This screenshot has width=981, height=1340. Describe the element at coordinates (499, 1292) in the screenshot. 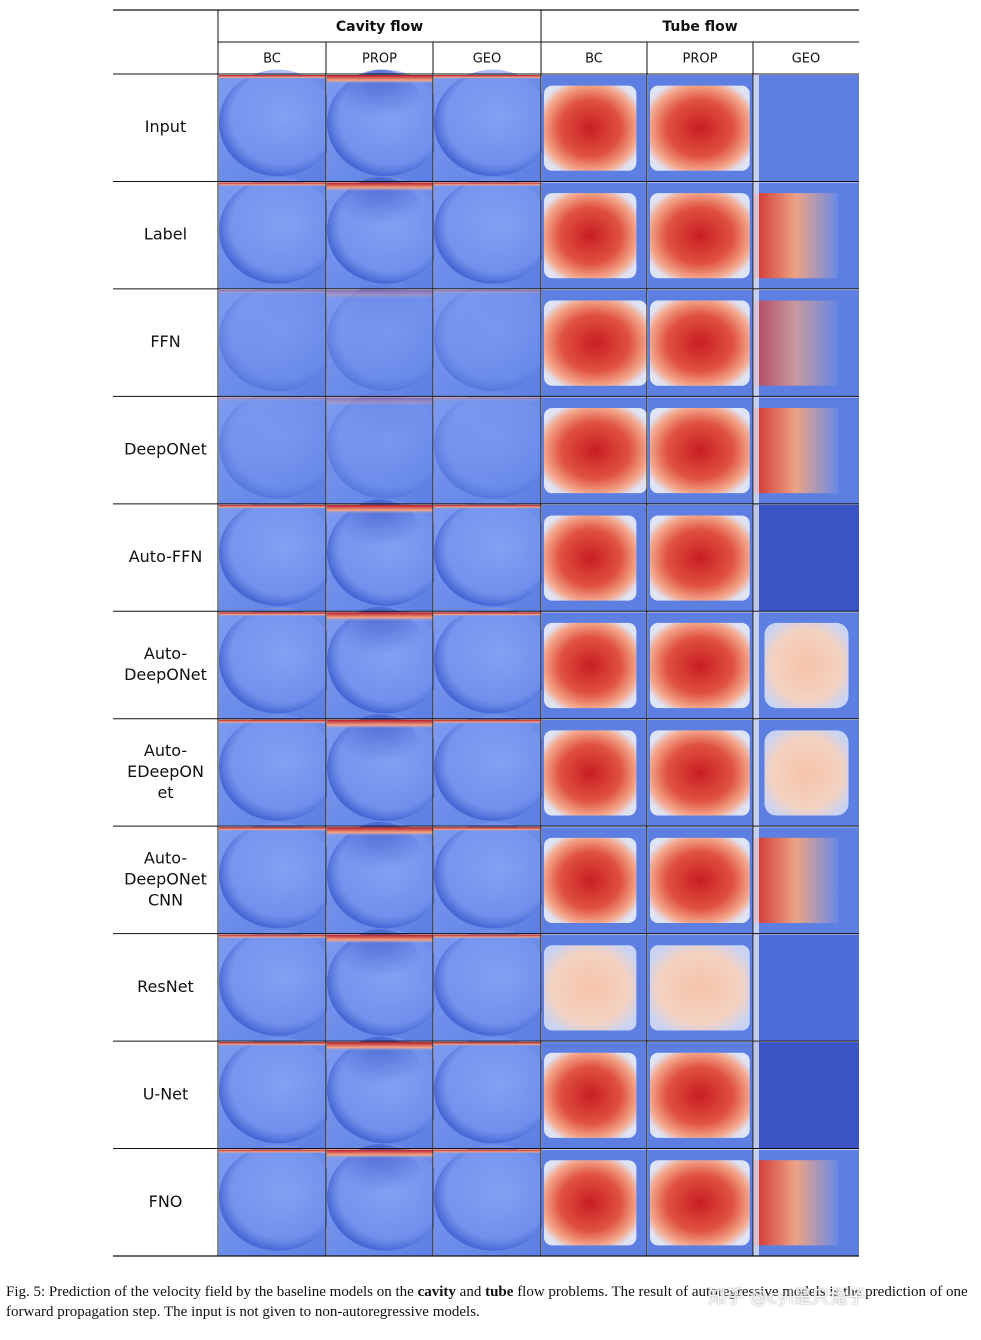

I see `caption-part: tube` at that location.